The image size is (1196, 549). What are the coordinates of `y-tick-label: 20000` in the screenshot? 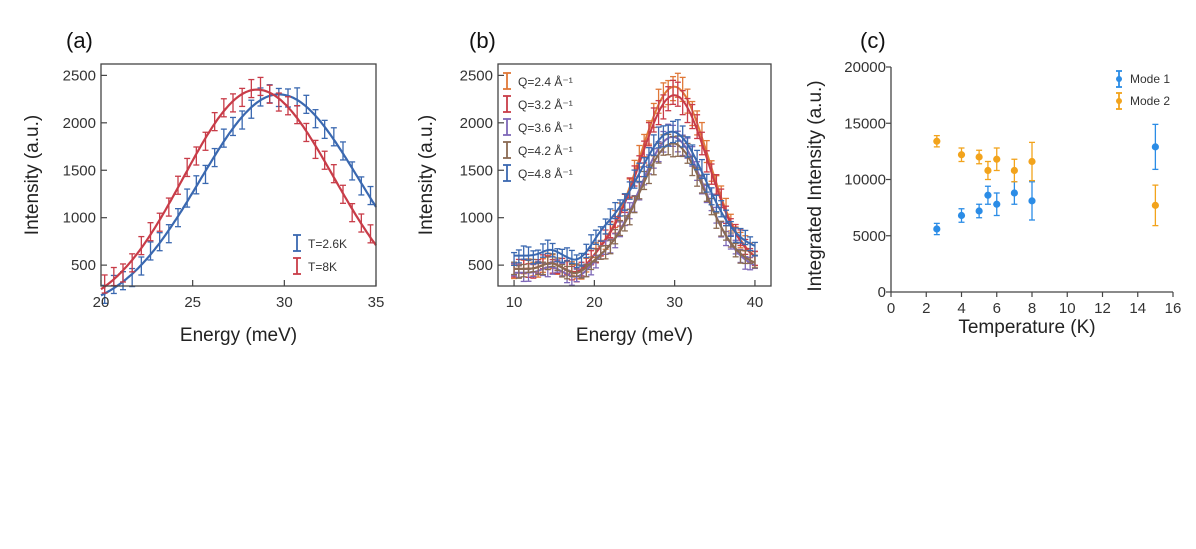 It's located at (865, 67).